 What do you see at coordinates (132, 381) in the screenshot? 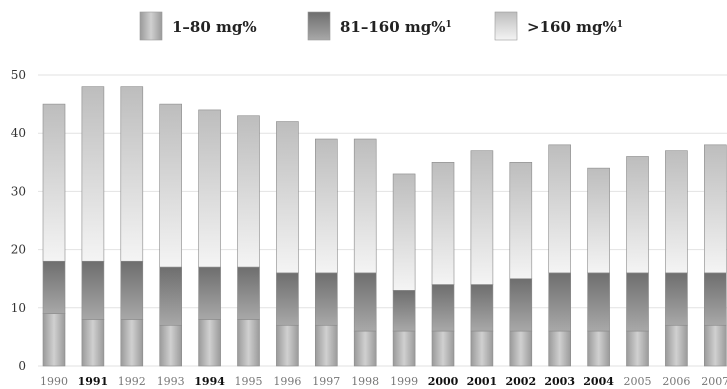
I see `x-tick-label: 1992` at bounding box center [132, 381].